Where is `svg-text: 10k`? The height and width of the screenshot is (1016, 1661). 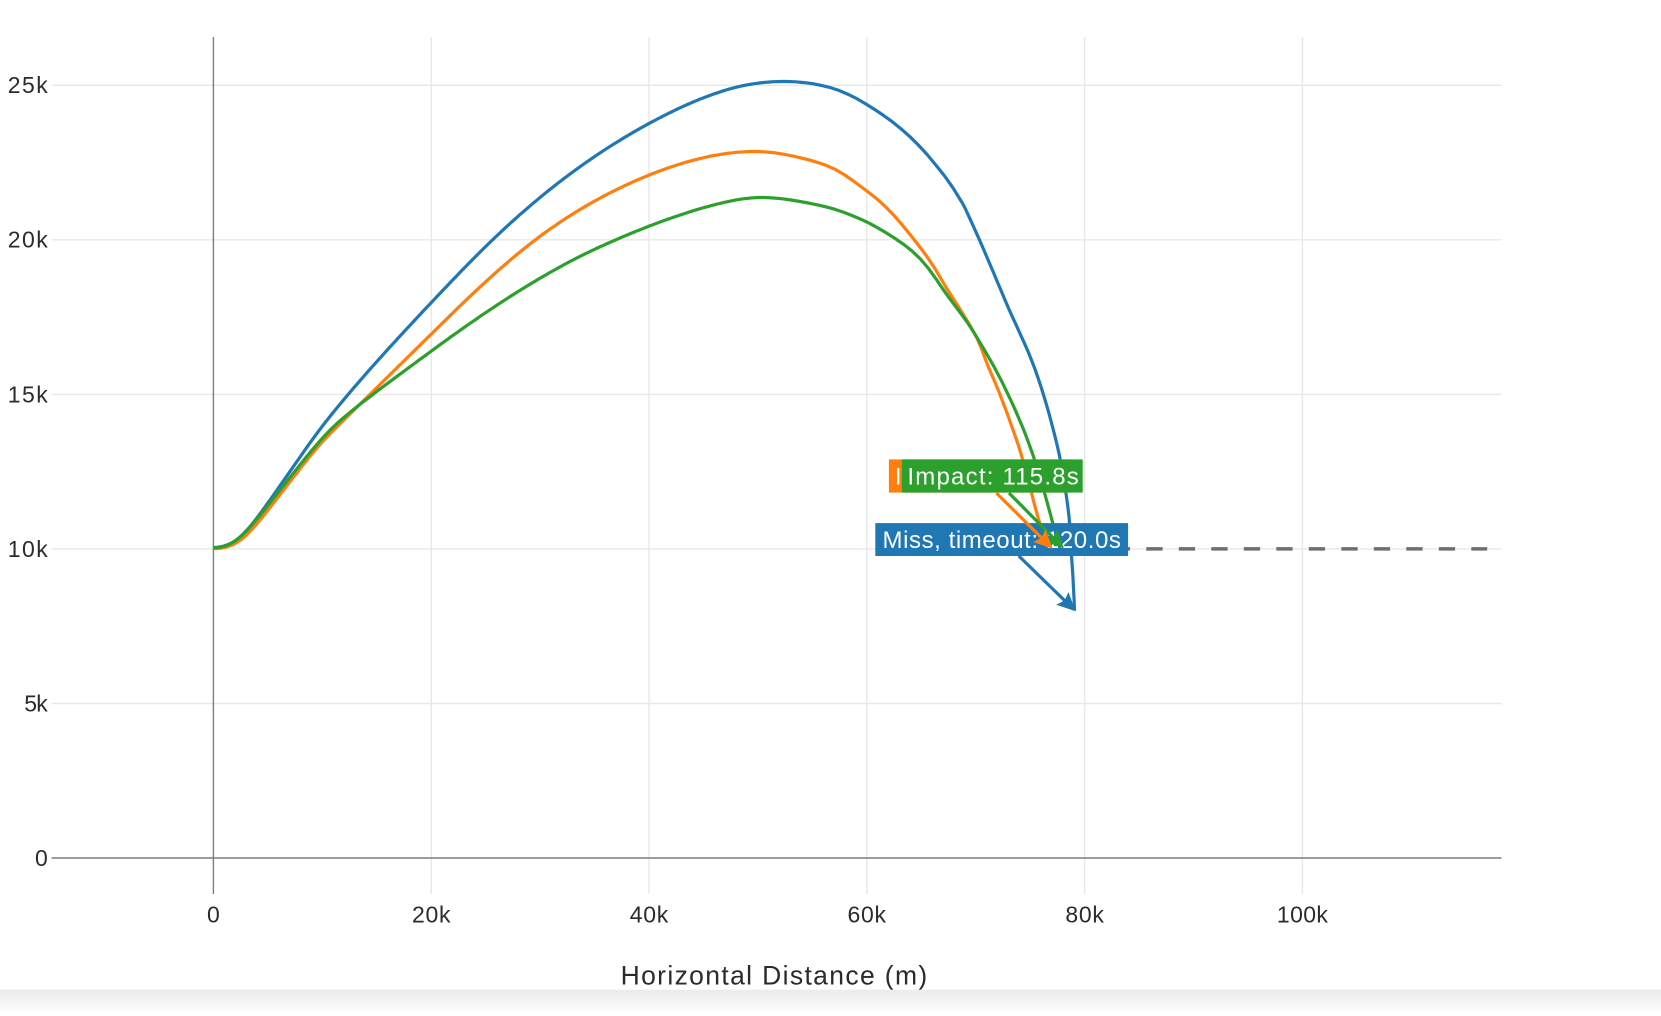 svg-text: 10k is located at coordinates (28, 549).